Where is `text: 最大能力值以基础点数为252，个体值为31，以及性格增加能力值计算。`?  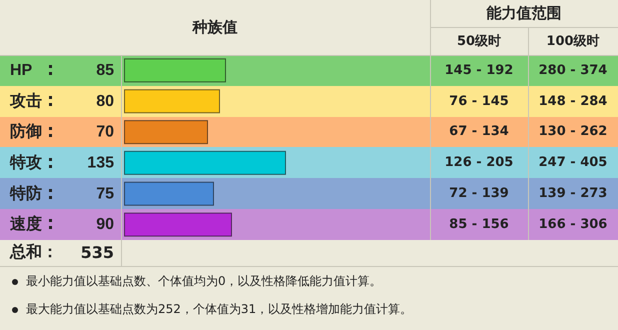
text: 最大能力值以基础点数为252，个体值为31，以及性格增加能力值计算。 is located at coordinates (219, 309).